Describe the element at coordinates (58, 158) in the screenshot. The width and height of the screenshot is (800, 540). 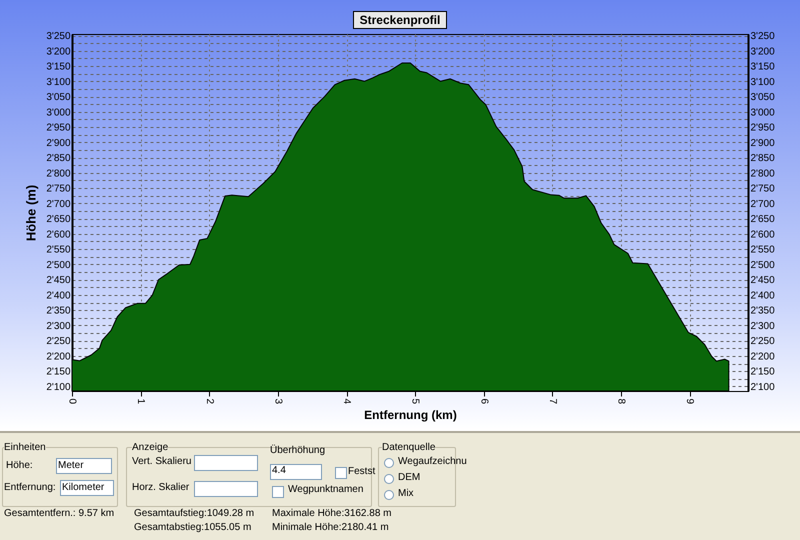
I see `y-tick-label: 2'850` at that location.